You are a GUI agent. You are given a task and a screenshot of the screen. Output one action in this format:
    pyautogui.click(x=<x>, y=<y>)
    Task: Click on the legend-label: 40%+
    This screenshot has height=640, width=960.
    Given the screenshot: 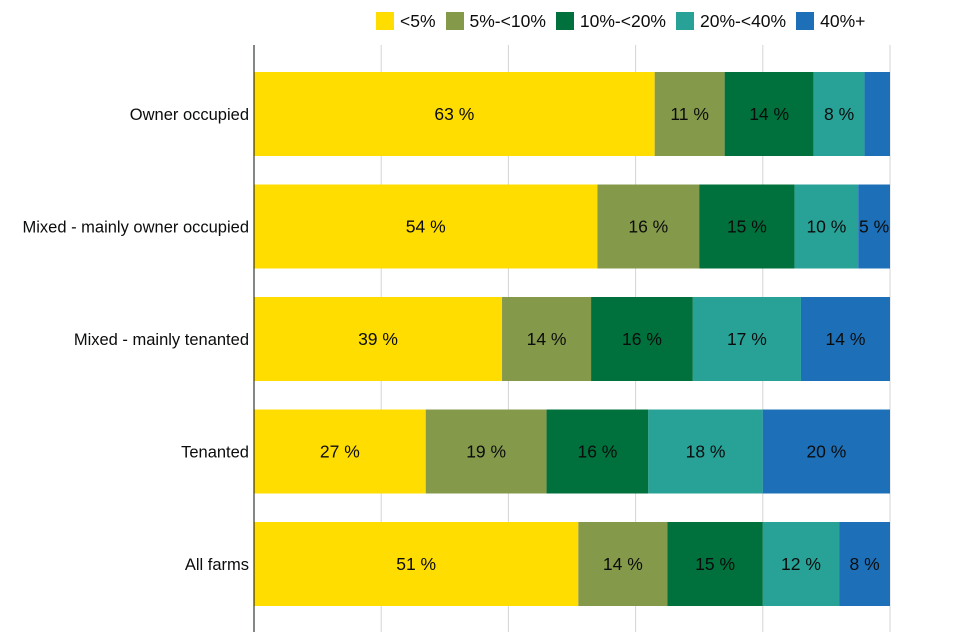 What is the action you would take?
    pyautogui.click(x=843, y=20)
    